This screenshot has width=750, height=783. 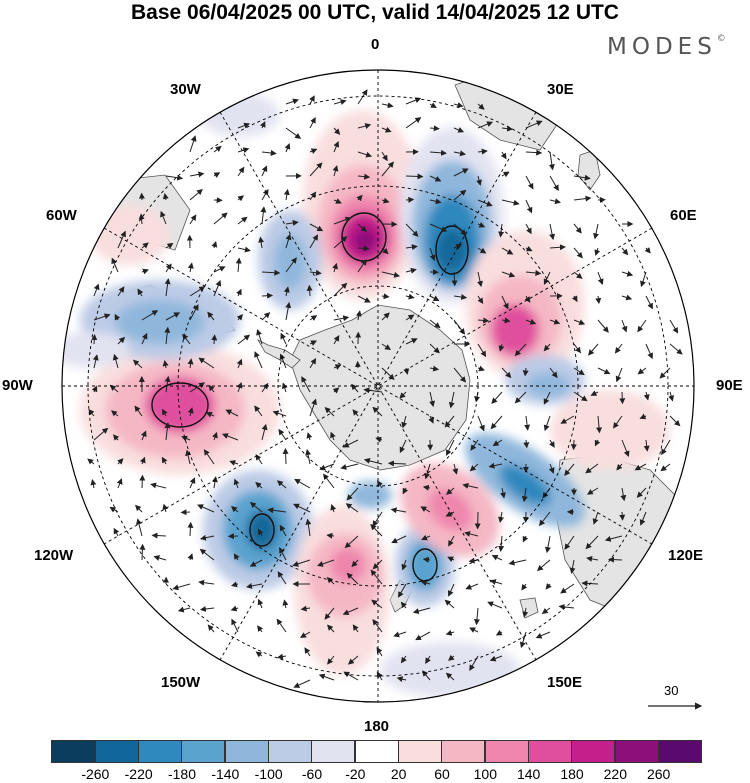 I want to click on lon-label-150w: 150W, so click(x=181, y=682).